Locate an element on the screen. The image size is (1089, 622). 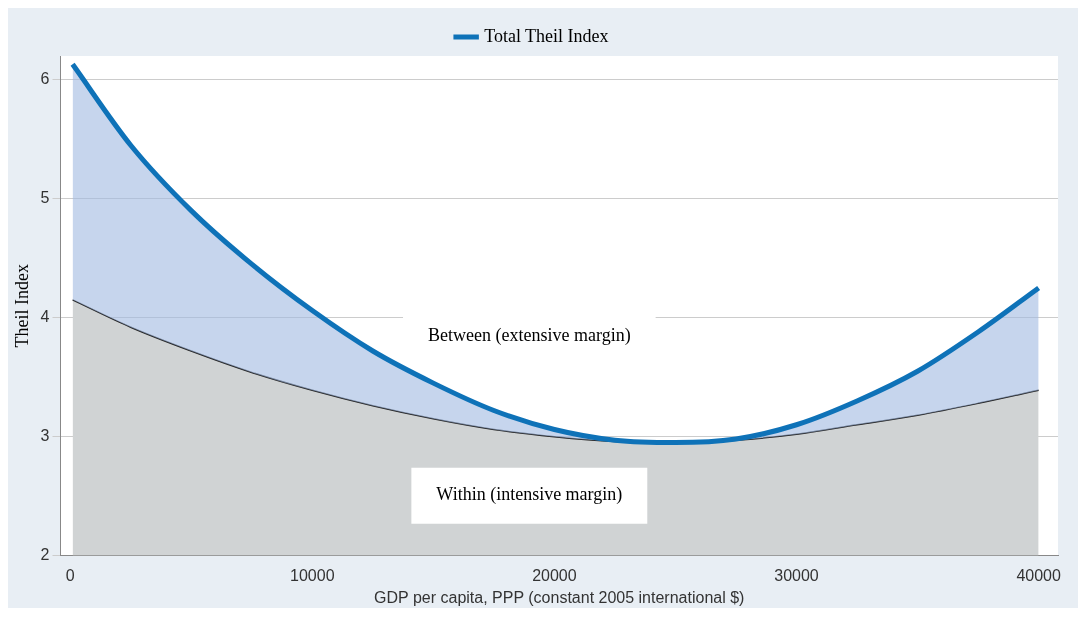
legend-label: Total Theil Index is located at coordinates (546, 35).